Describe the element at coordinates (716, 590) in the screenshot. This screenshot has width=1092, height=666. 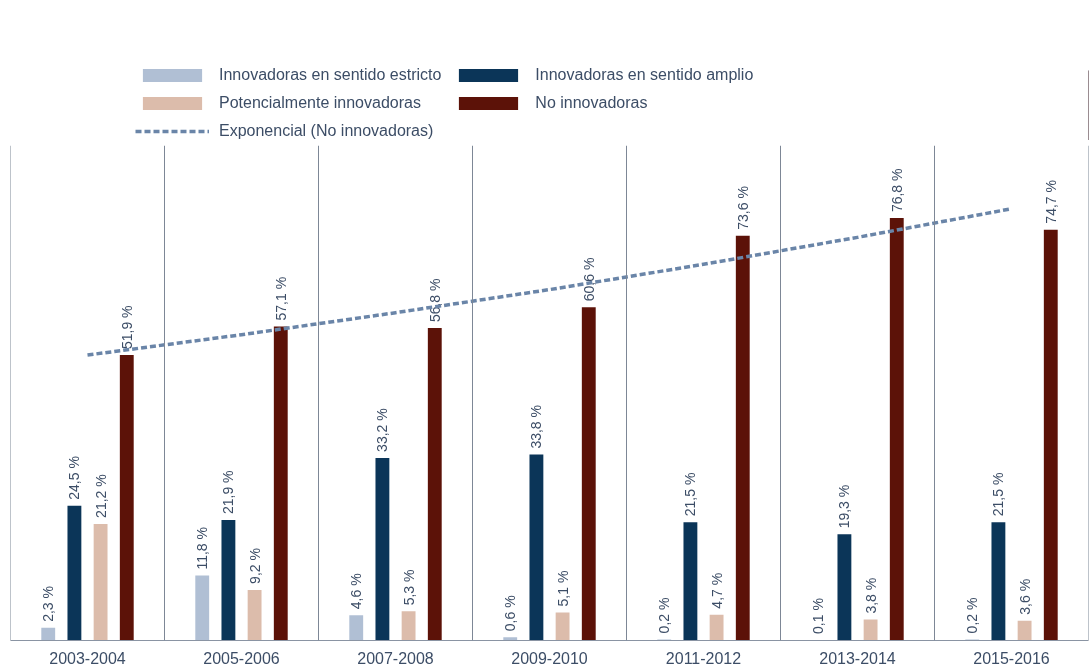
I see `data-label: 4,7 %` at that location.